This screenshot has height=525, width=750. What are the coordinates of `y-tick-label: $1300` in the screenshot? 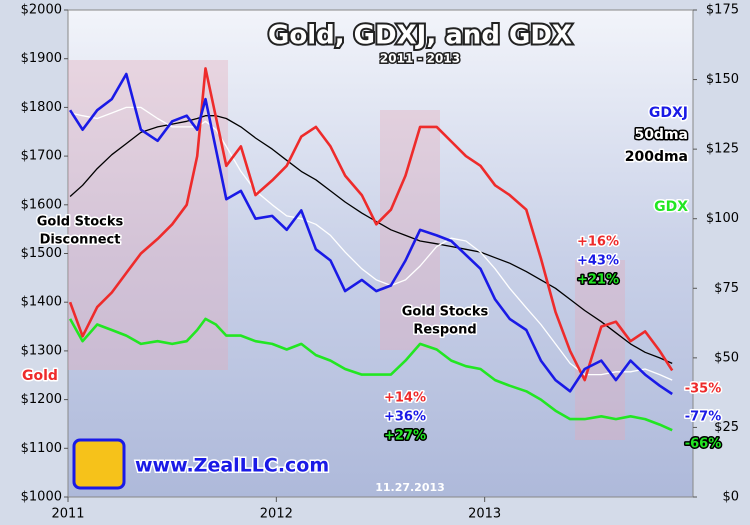 It's located at (41, 350).